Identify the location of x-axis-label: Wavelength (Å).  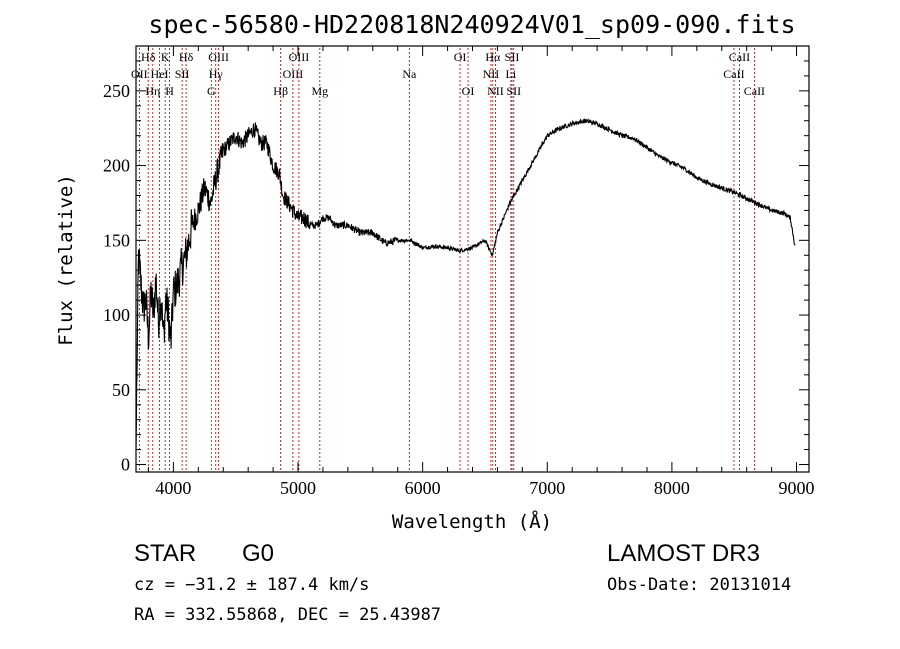
(472, 521).